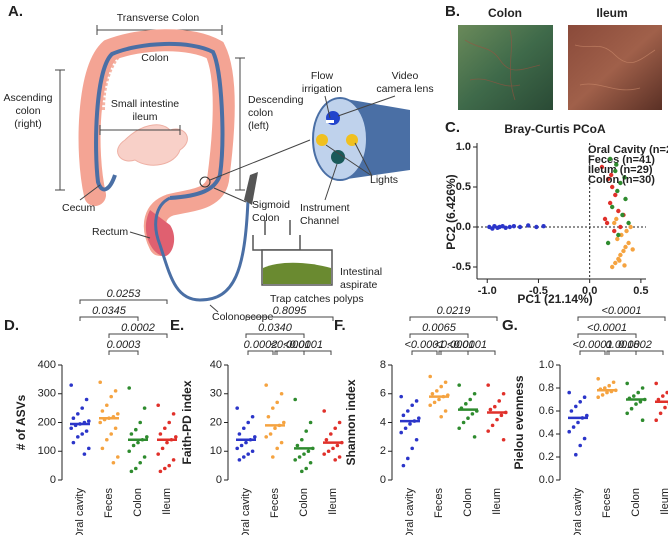  Describe the element at coordinates (340, 325) in the screenshot. I see `panel-label: F.` at that location.